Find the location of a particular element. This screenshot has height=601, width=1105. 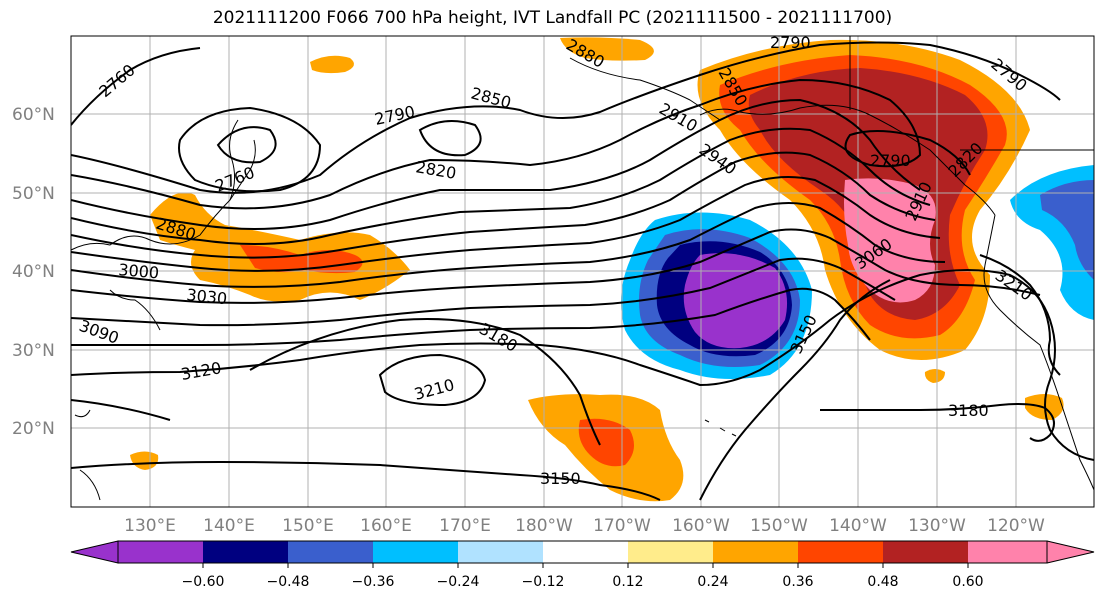

longitude-label: 130°E is located at coordinates (150, 526).